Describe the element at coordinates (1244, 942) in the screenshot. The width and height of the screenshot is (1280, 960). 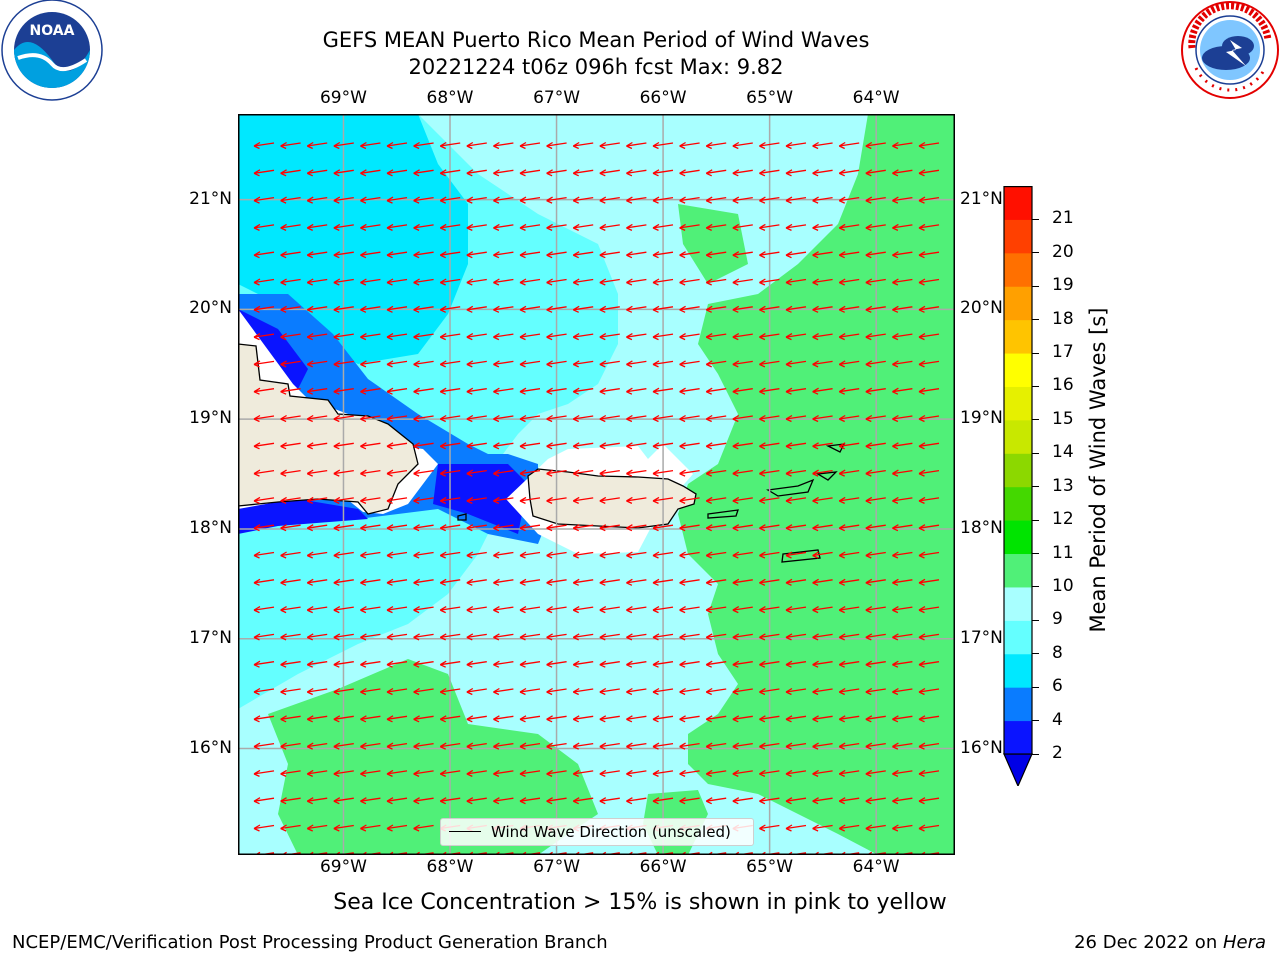
I see `footer-host: Hera` at that location.